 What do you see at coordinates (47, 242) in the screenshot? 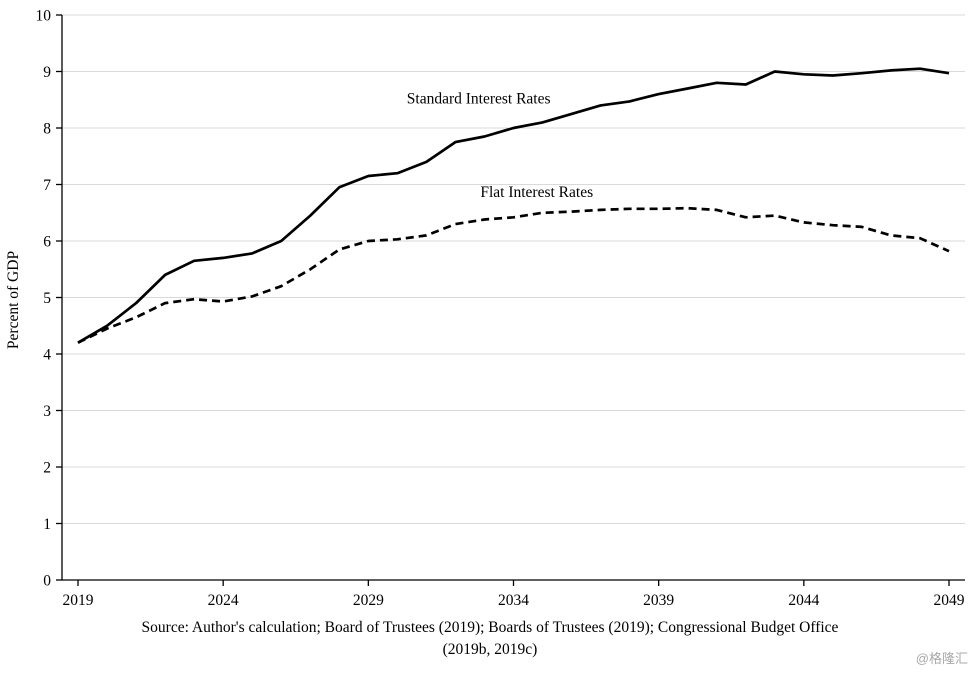
I see `y-tick-label: 6` at bounding box center [47, 242].